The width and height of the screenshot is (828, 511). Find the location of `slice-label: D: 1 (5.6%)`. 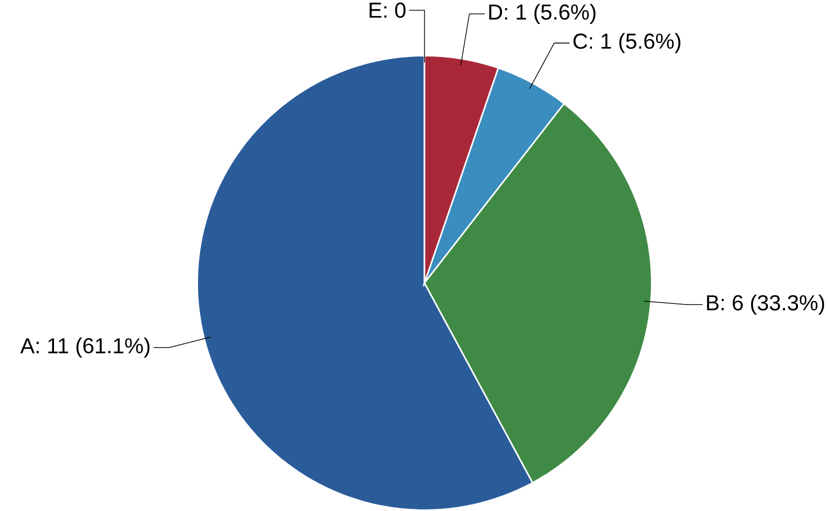

slice-label: D: 1 (5.6%) is located at coordinates (542, 14).